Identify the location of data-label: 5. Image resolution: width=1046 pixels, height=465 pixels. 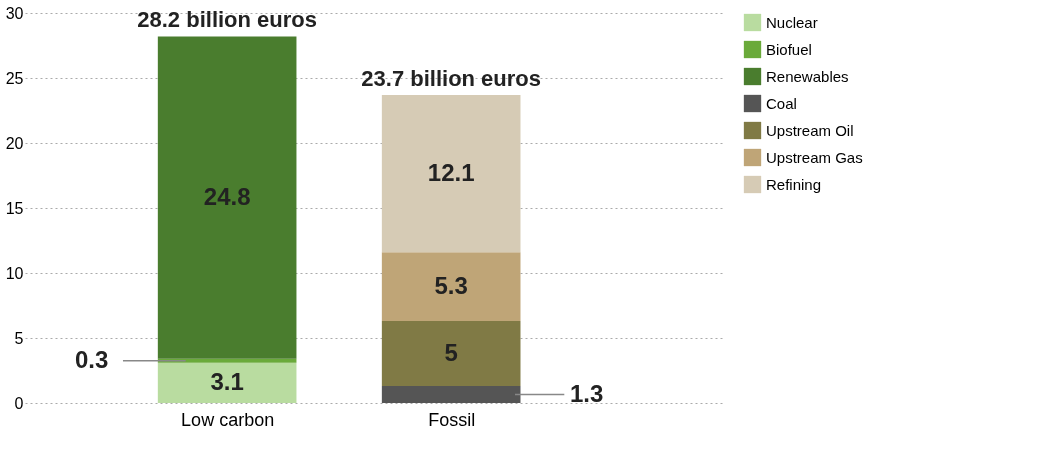
(451, 352).